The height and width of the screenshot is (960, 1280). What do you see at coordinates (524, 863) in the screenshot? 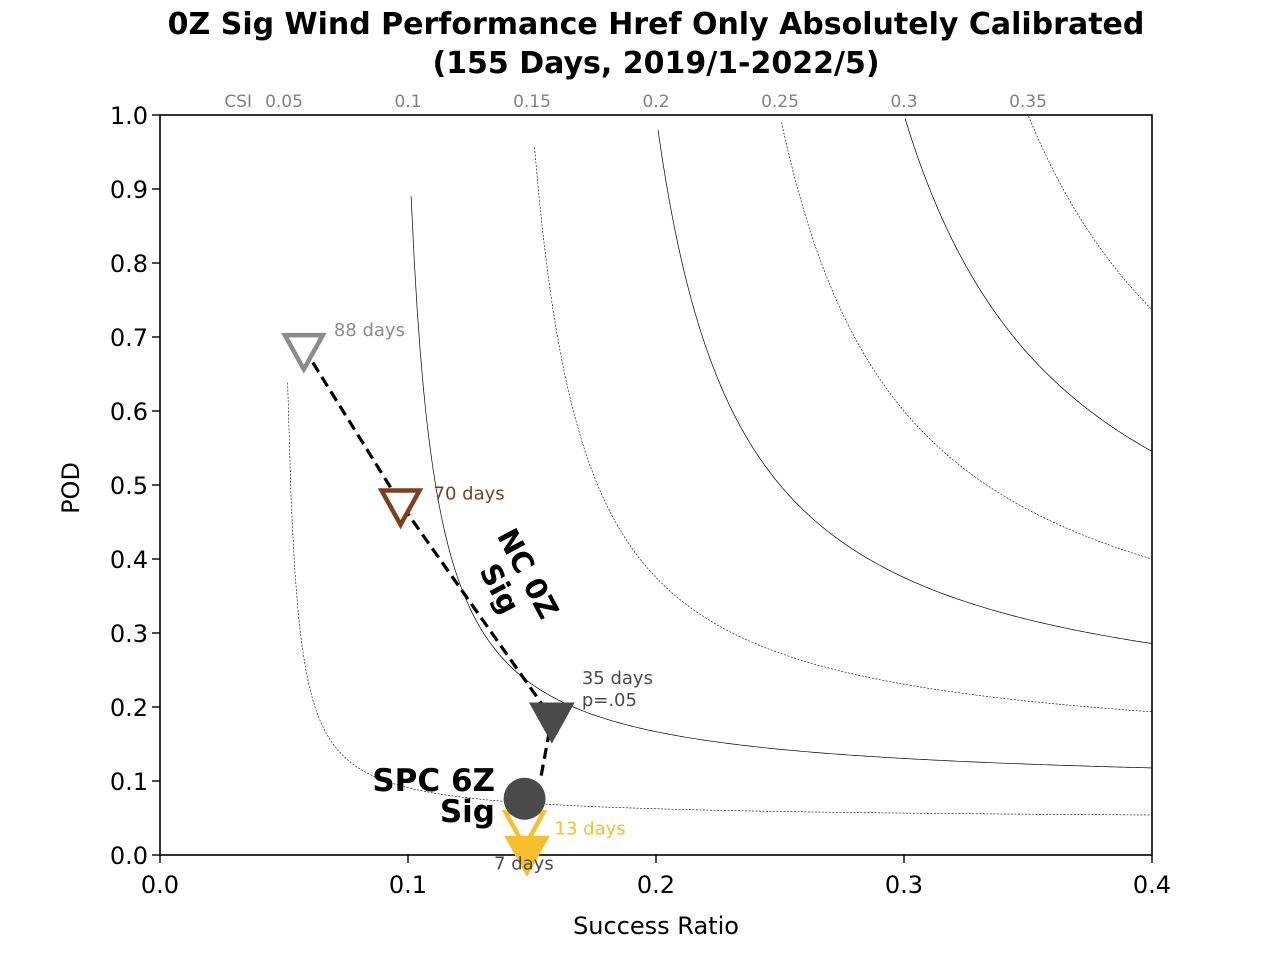
I see `data-point-label: 7 days` at bounding box center [524, 863].